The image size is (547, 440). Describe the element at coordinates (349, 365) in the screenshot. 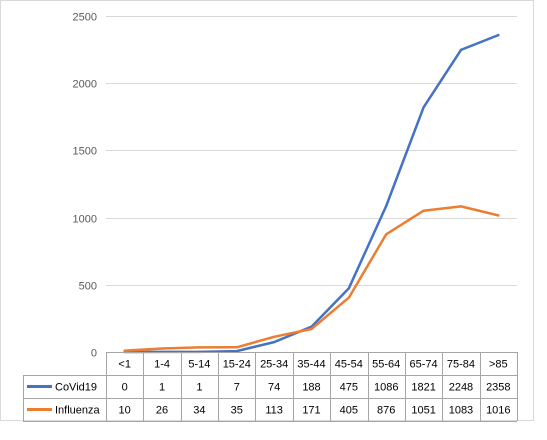

I see `x-tick-label: 45-54` at that location.